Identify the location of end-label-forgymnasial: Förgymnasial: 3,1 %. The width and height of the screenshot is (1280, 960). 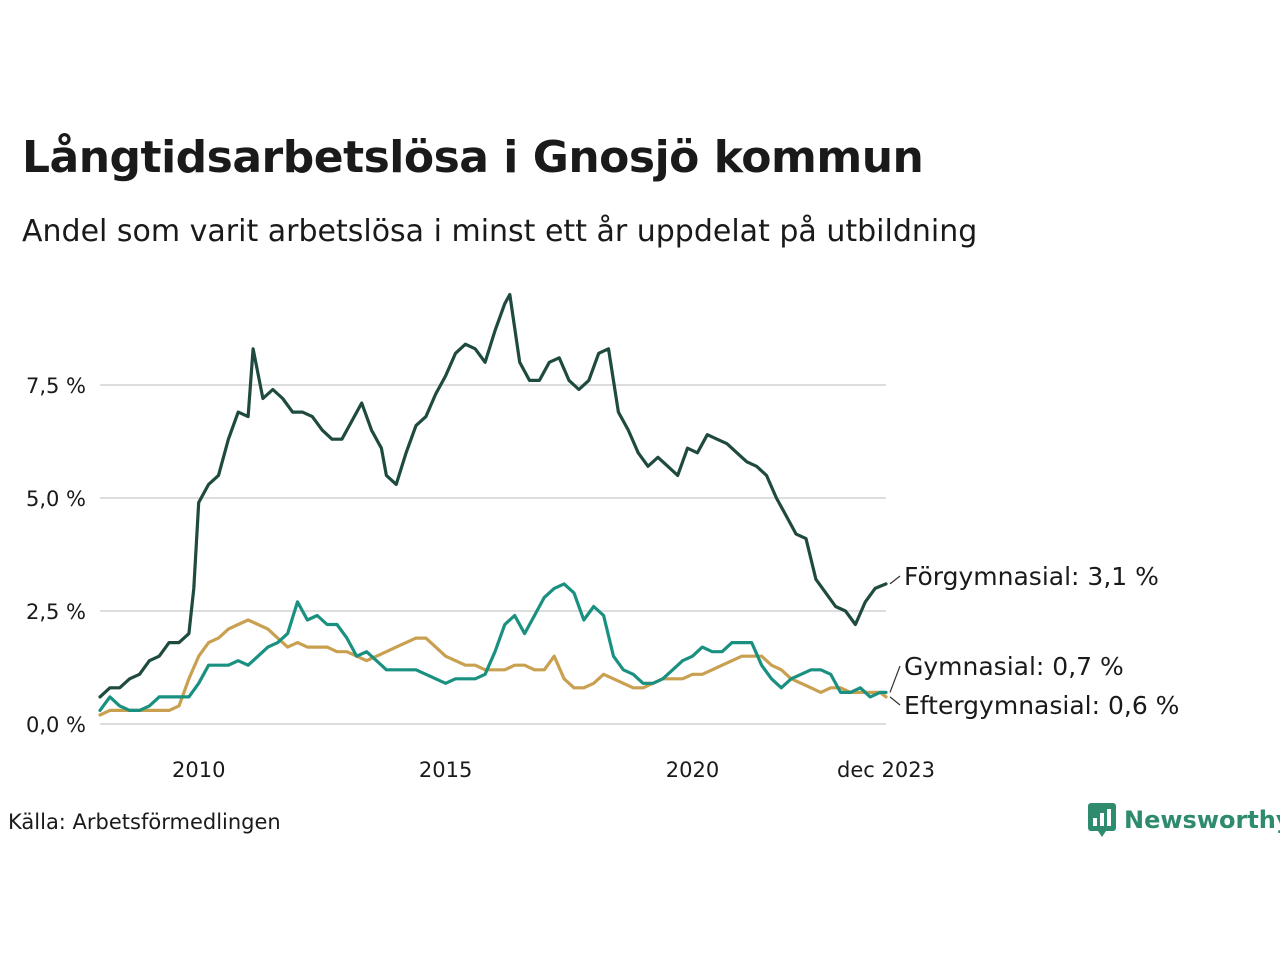
(1031, 576).